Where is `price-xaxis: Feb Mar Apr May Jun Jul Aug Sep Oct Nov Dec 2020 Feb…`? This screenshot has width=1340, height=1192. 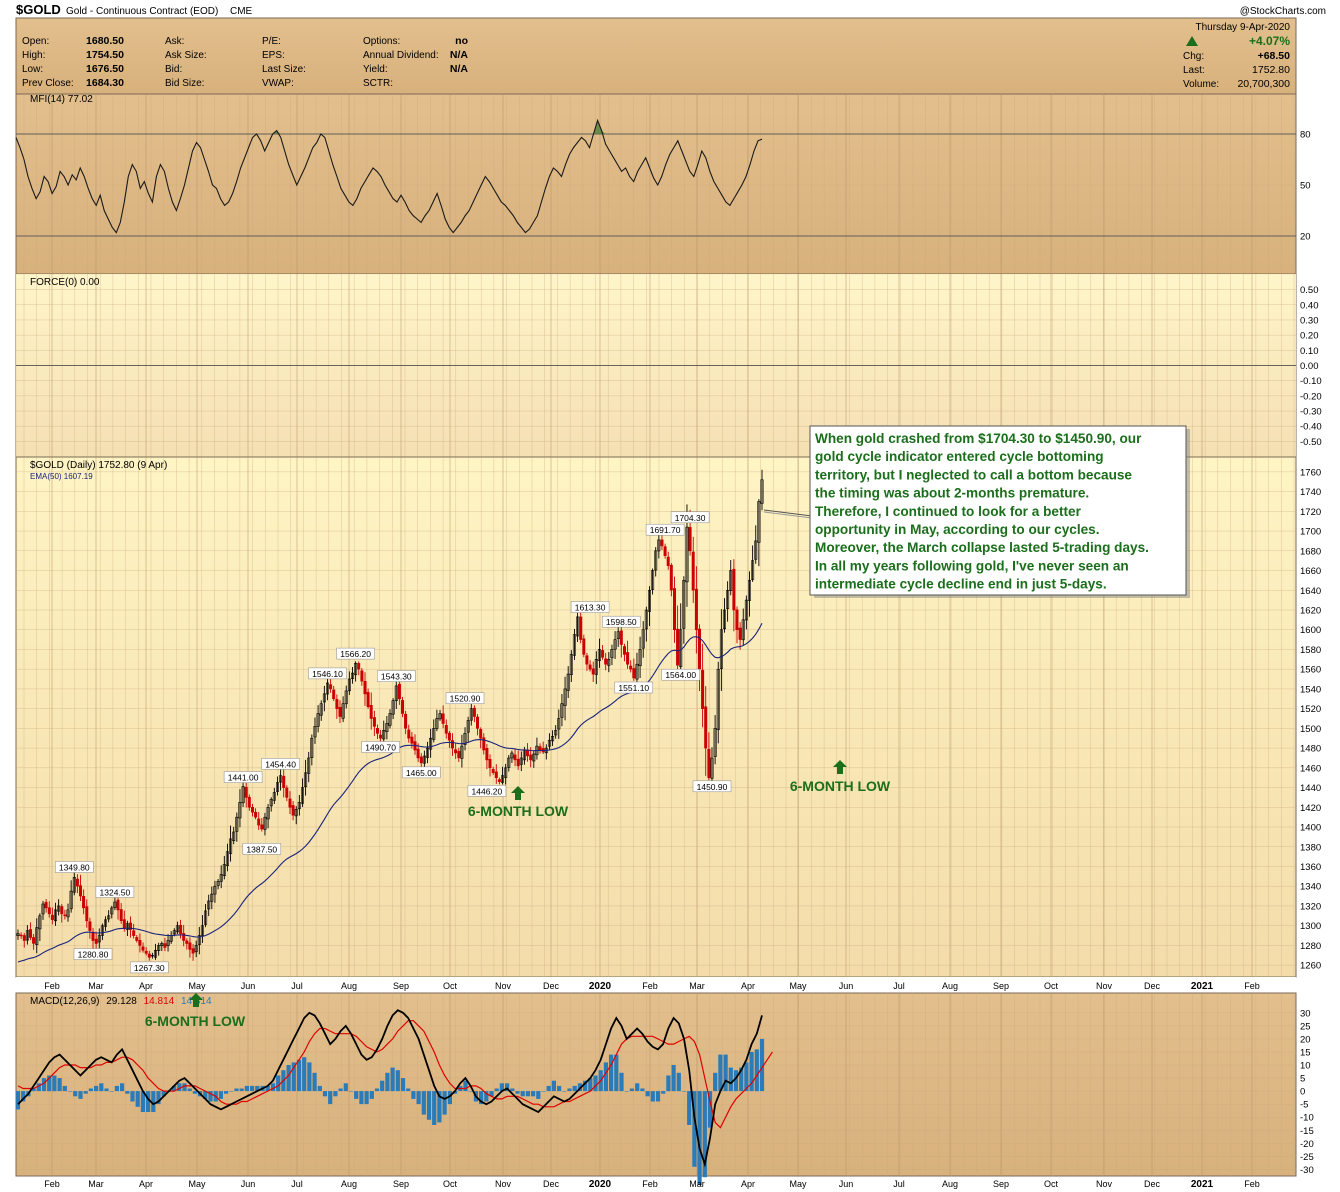 price-xaxis: Feb Mar Apr May Jun Jul Aug Sep Oct Nov Dec 2020 Feb… is located at coordinates (656, 985).